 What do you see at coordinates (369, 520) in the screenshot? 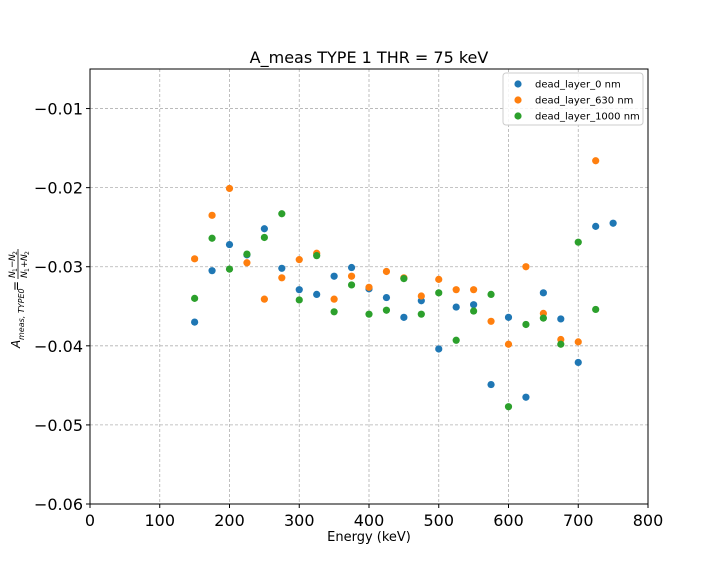
I see `x-tick-label: 400` at bounding box center [369, 520].